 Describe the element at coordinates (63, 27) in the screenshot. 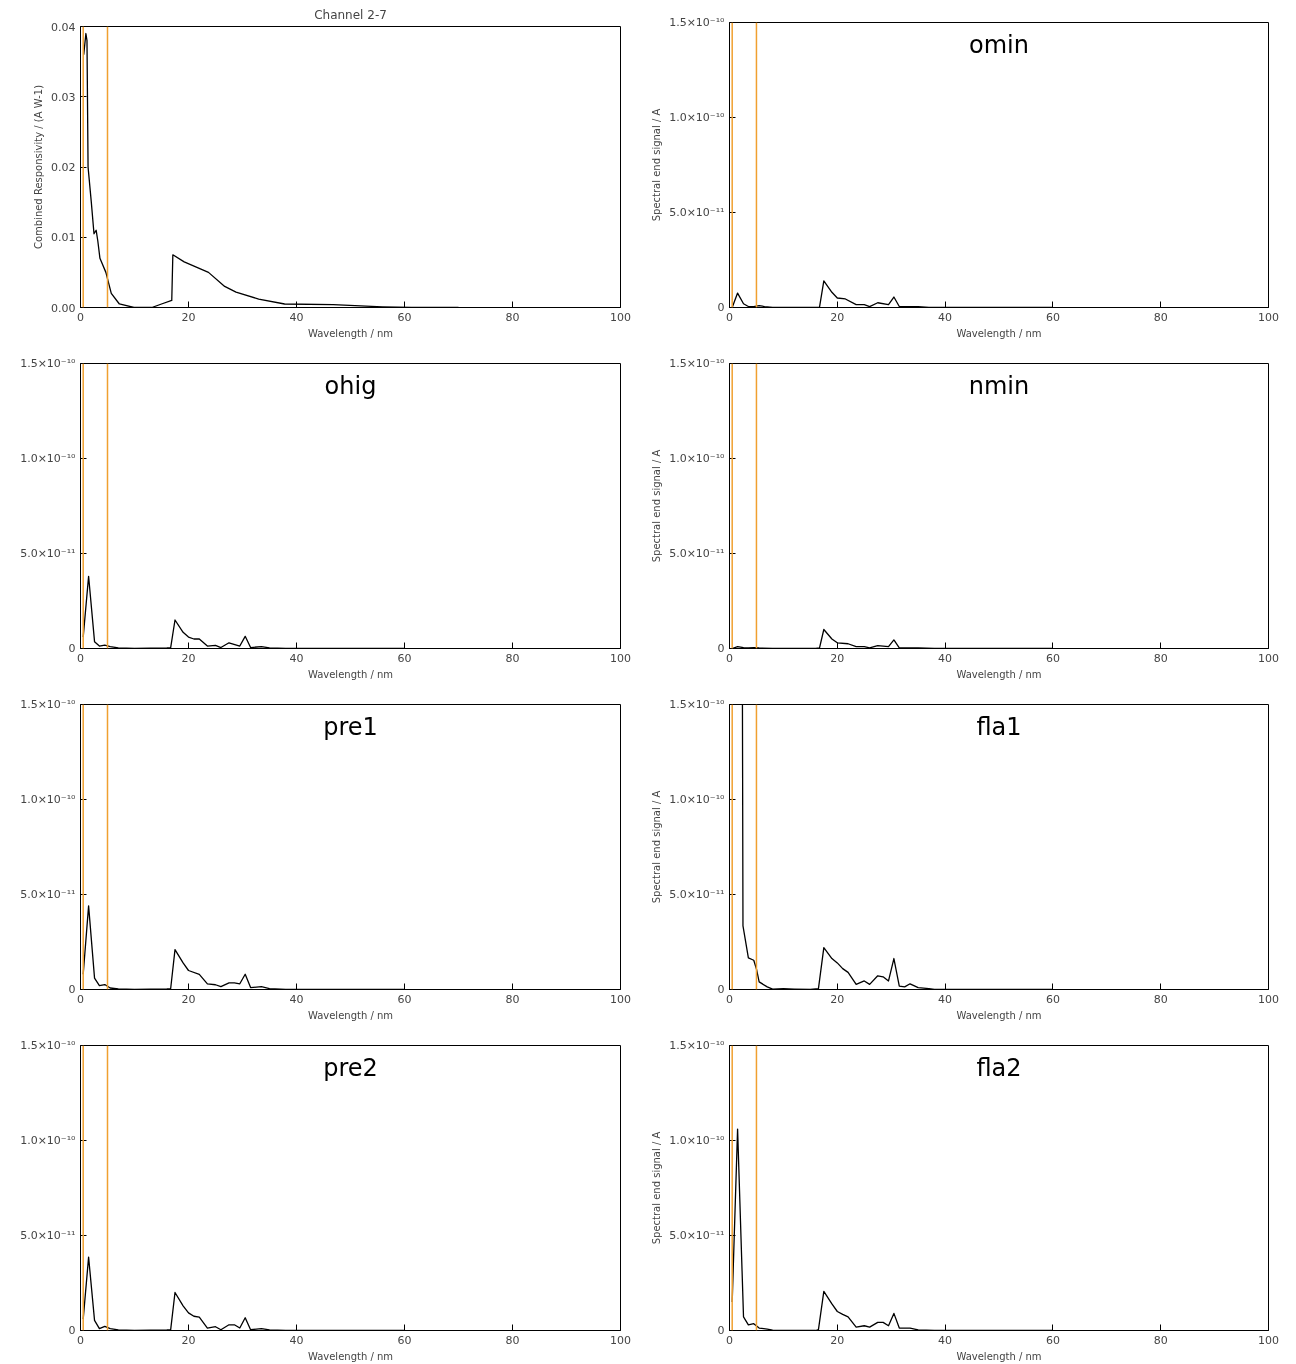

I see `y-tick-label: 0.04` at that location.